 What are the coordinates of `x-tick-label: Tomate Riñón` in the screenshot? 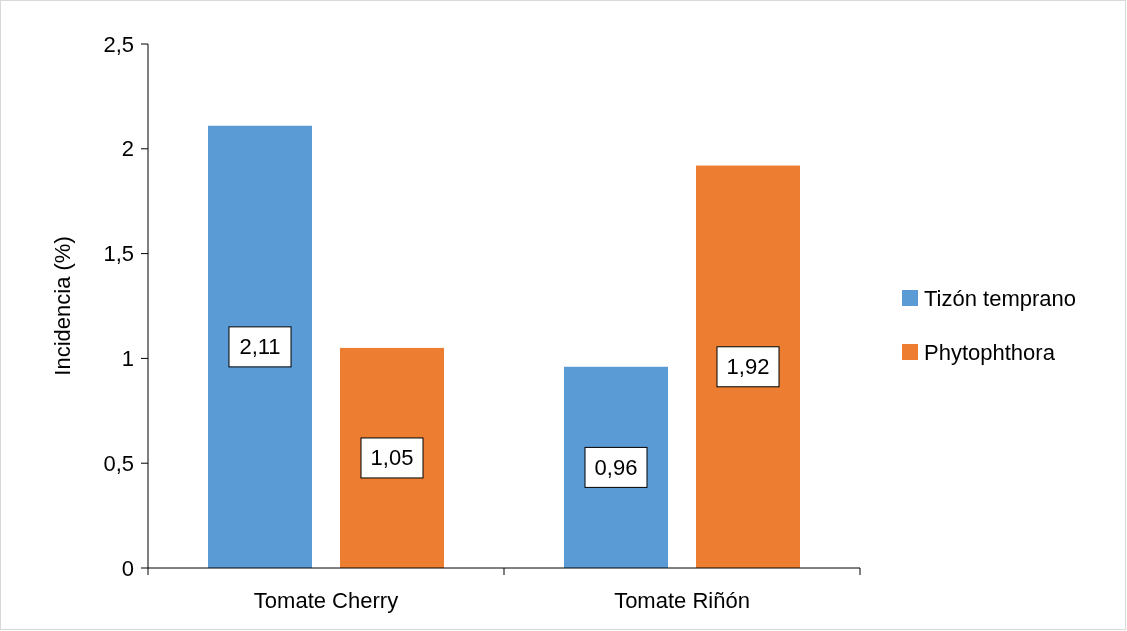 It's located at (682, 600).